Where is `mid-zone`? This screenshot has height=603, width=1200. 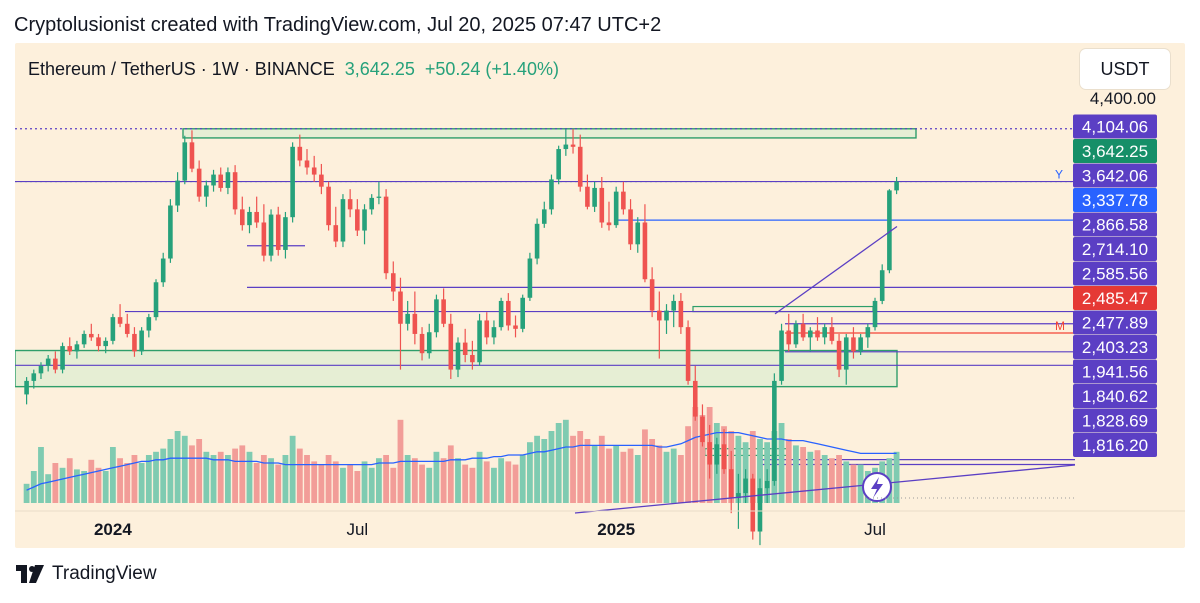
mid-zone is located at coordinates (783, 309).